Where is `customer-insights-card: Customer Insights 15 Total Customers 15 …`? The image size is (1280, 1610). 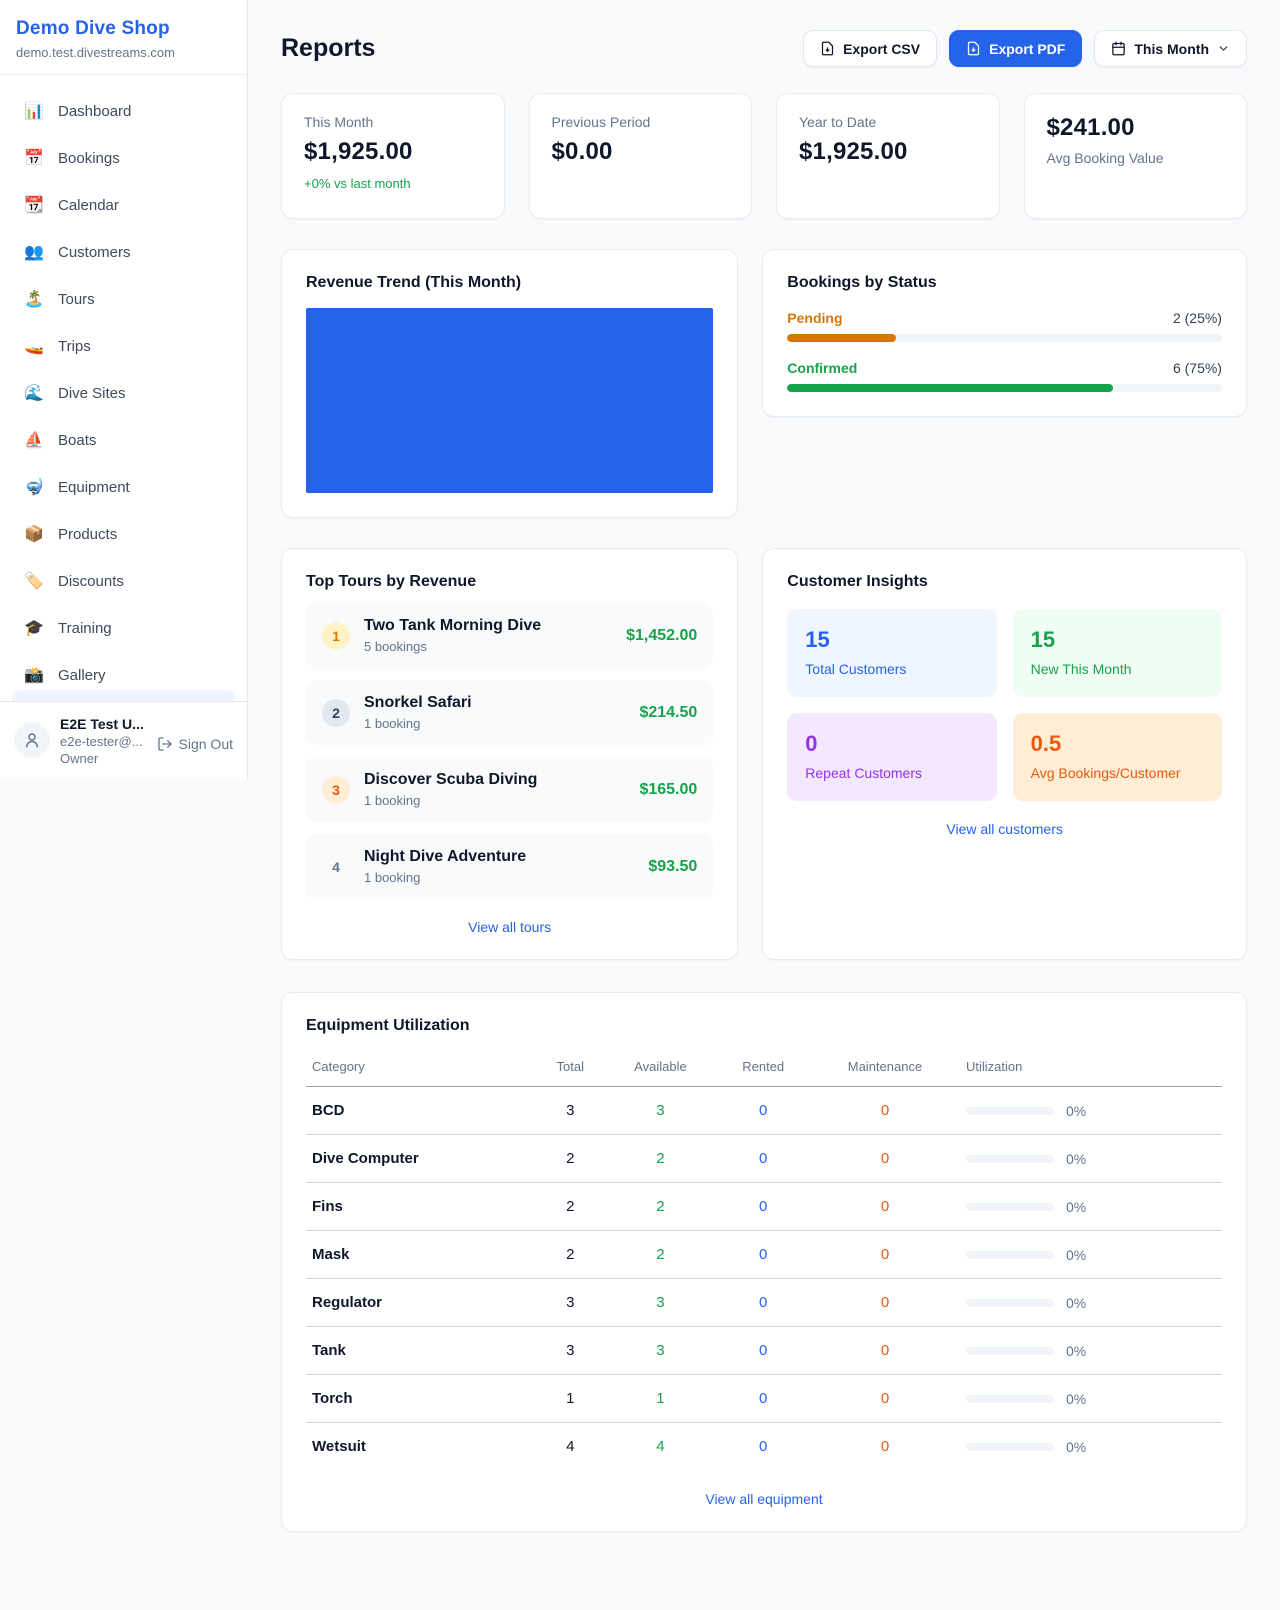
customer-insights-card: Customer Insights 15 Total Customers 15 … is located at coordinates (1004, 754).